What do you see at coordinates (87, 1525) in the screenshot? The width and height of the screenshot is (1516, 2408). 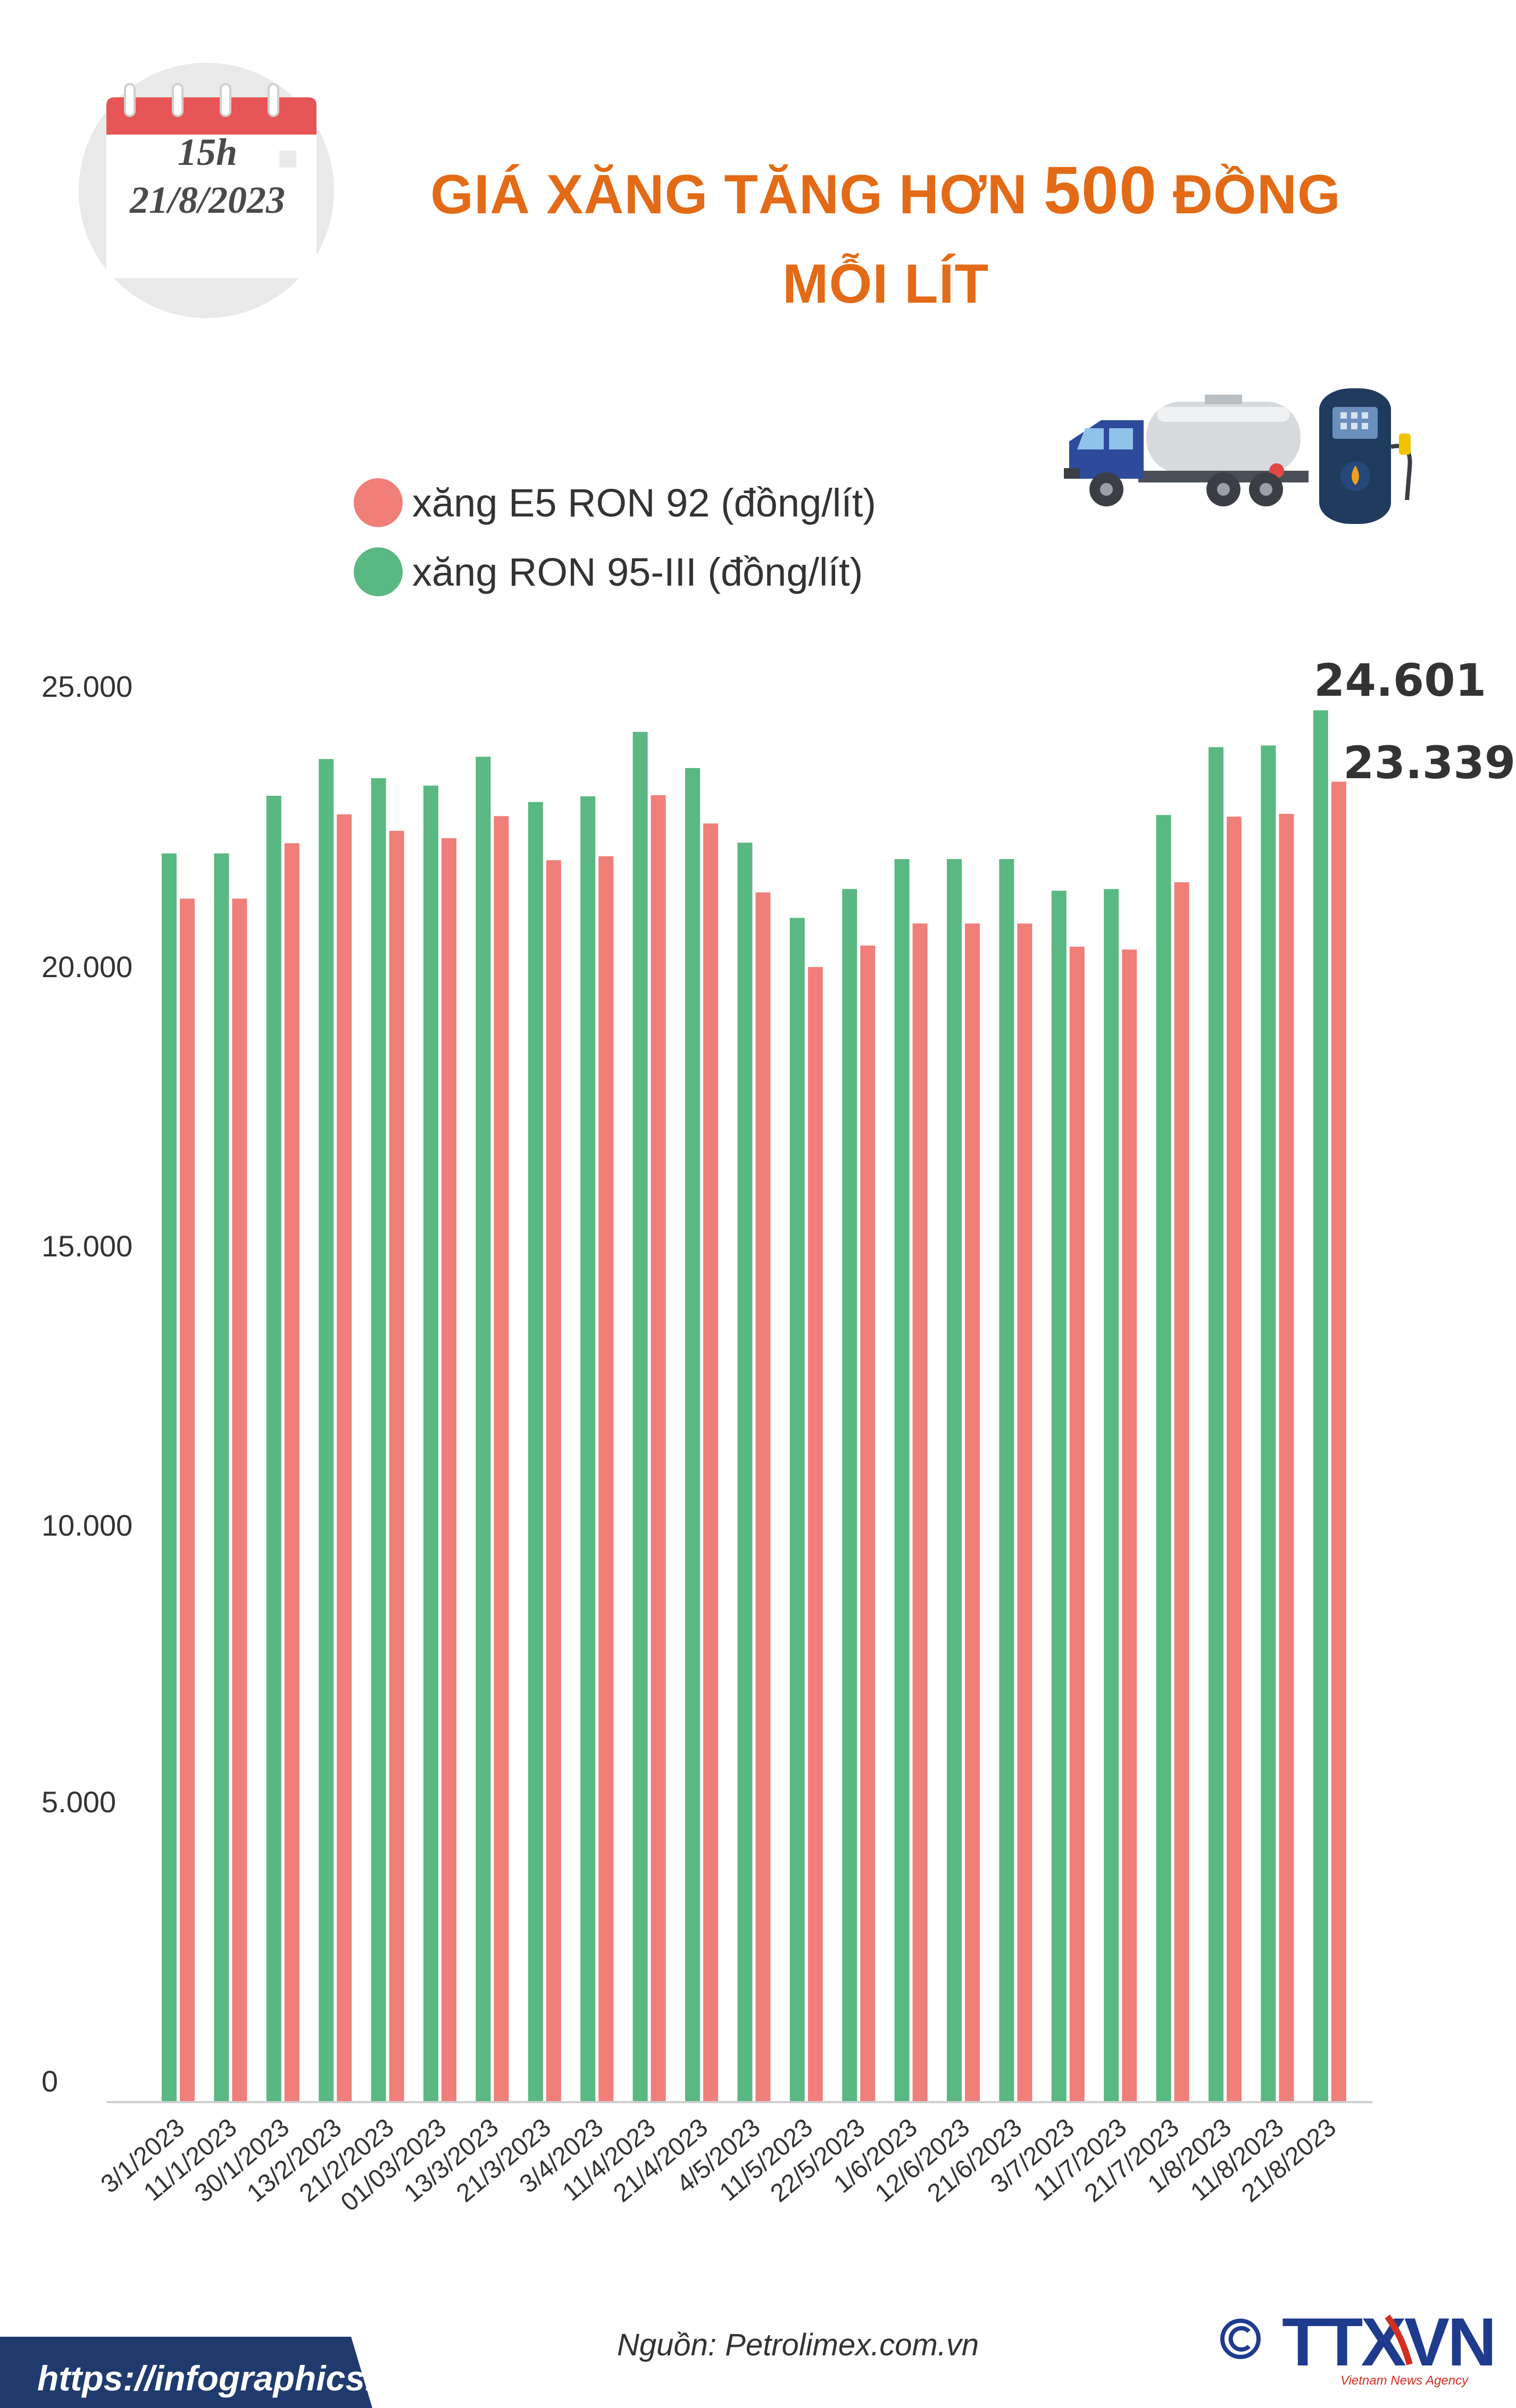 I see `y-tick-label: 10.000` at bounding box center [87, 1525].